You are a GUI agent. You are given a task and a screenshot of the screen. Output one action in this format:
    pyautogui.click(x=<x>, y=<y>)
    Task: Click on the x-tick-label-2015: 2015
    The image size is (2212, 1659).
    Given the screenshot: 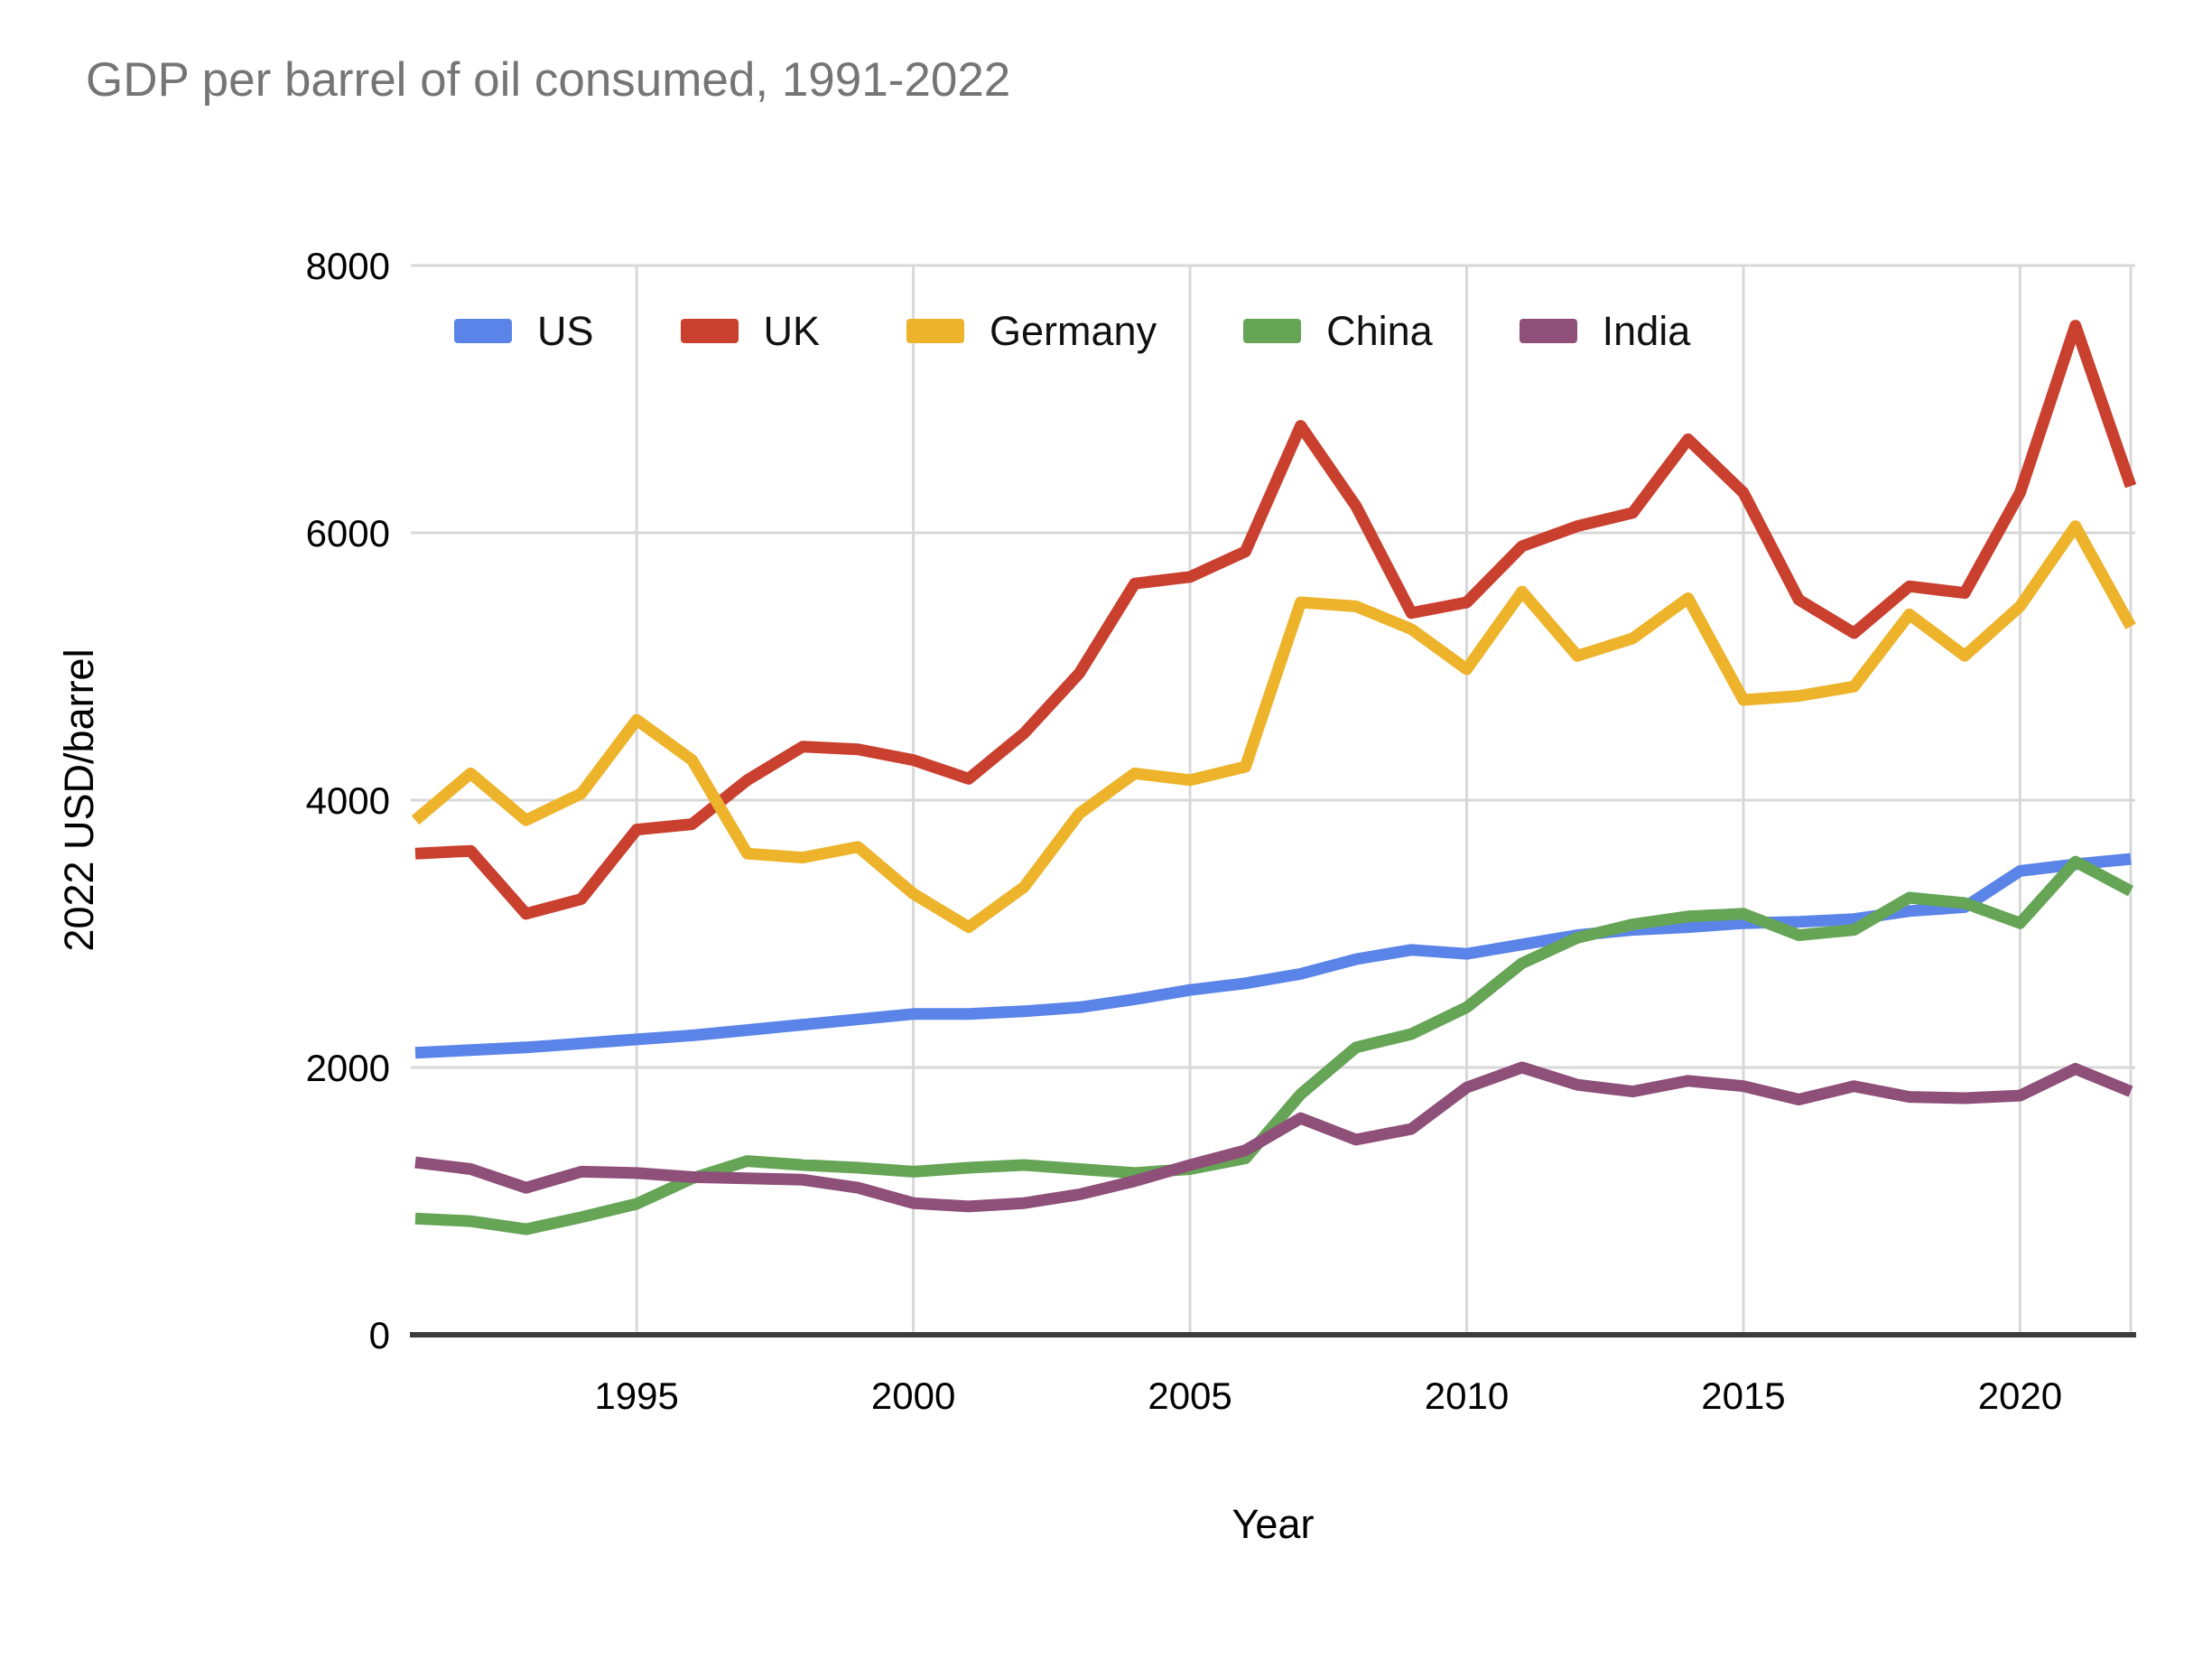 What is the action you would take?
    pyautogui.click(x=1743, y=1396)
    